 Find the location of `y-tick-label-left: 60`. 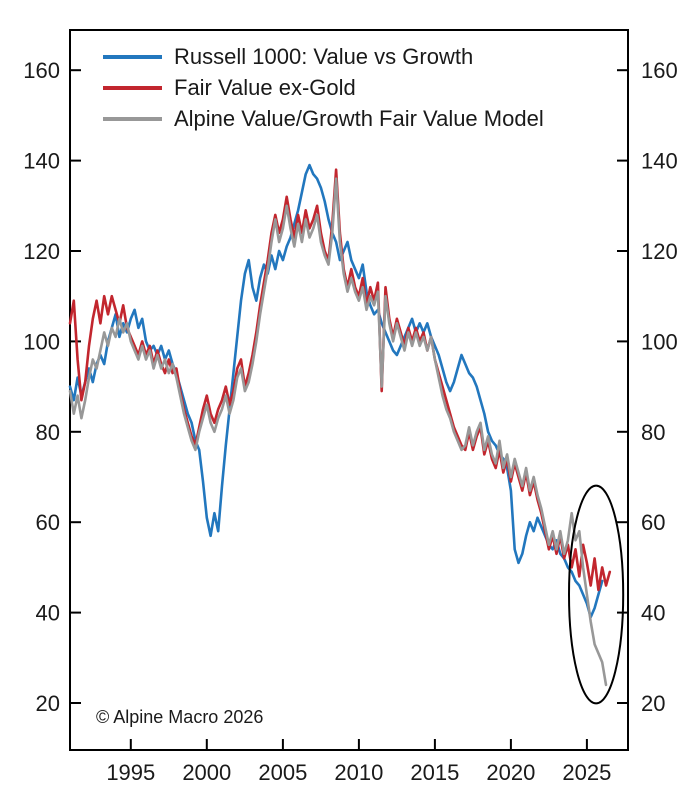

y-tick-label-left: 60 is located at coordinates (48, 522).